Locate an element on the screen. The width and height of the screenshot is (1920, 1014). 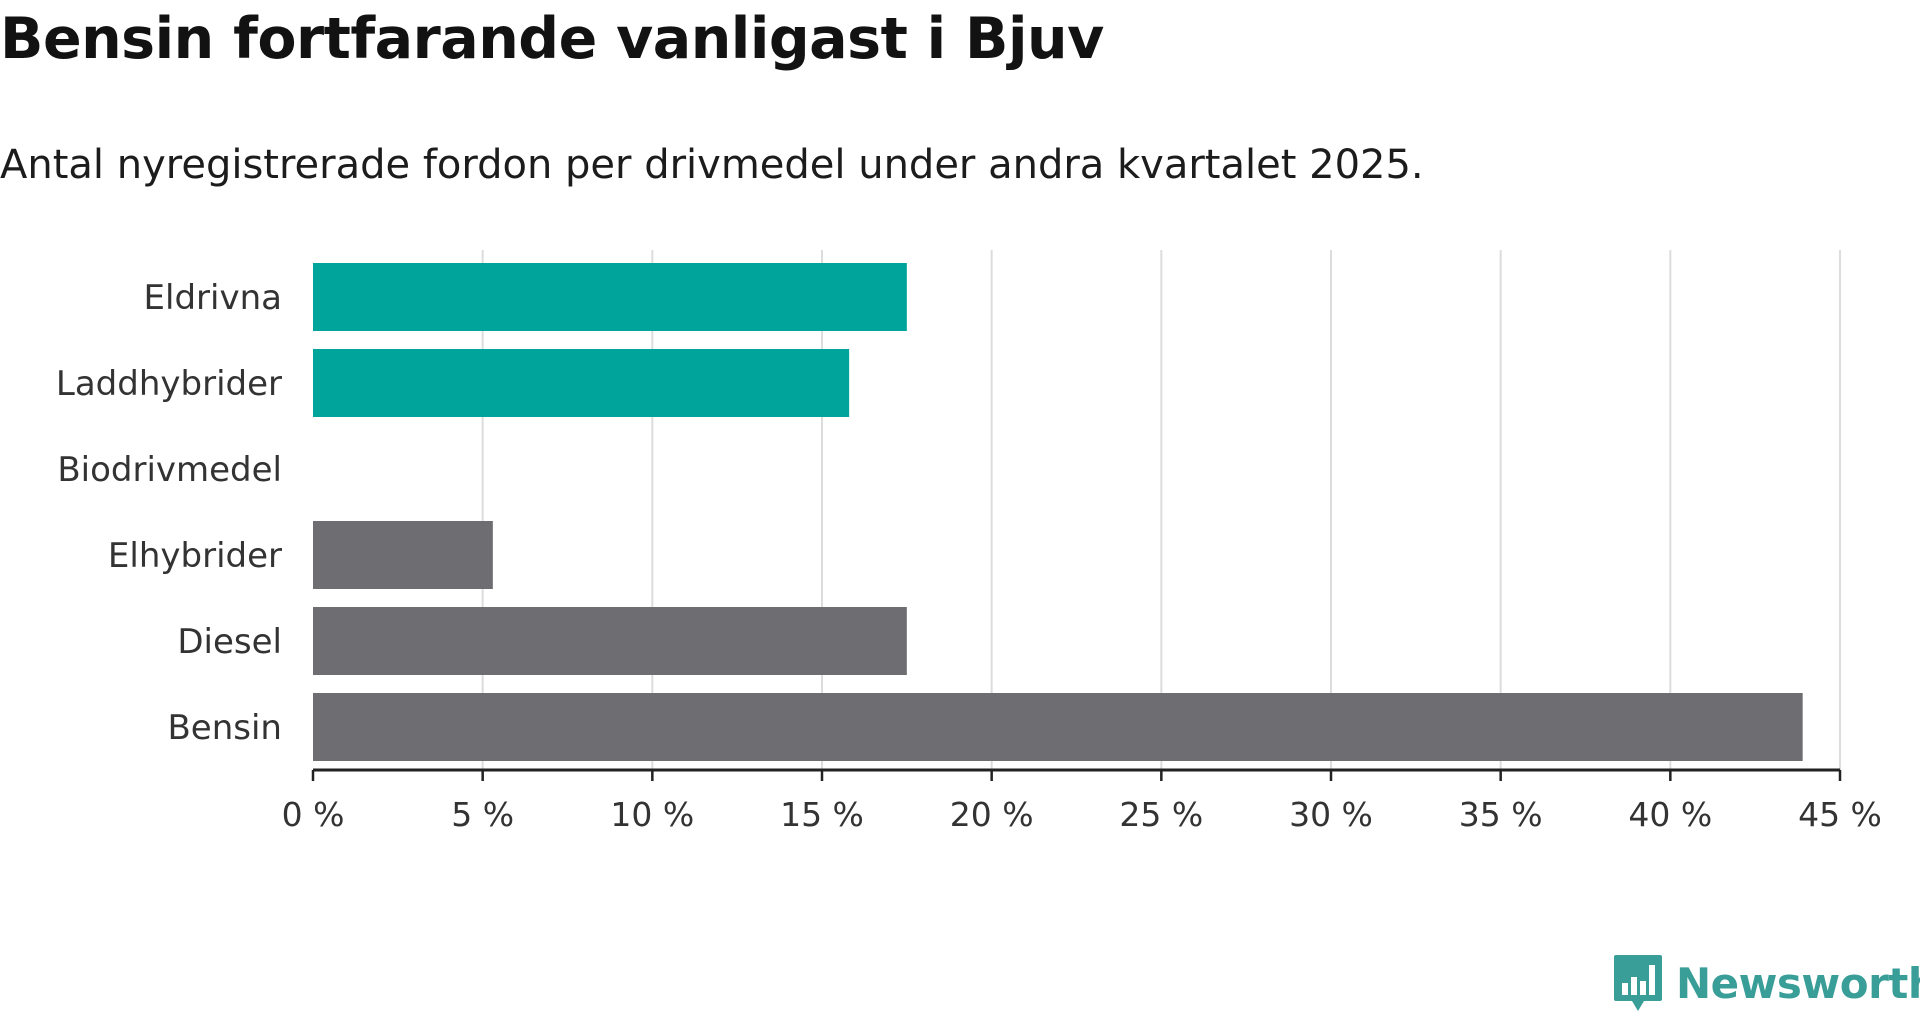
chart-title: Bensin fortfarande vanligast i Bjuv is located at coordinates (552, 39).